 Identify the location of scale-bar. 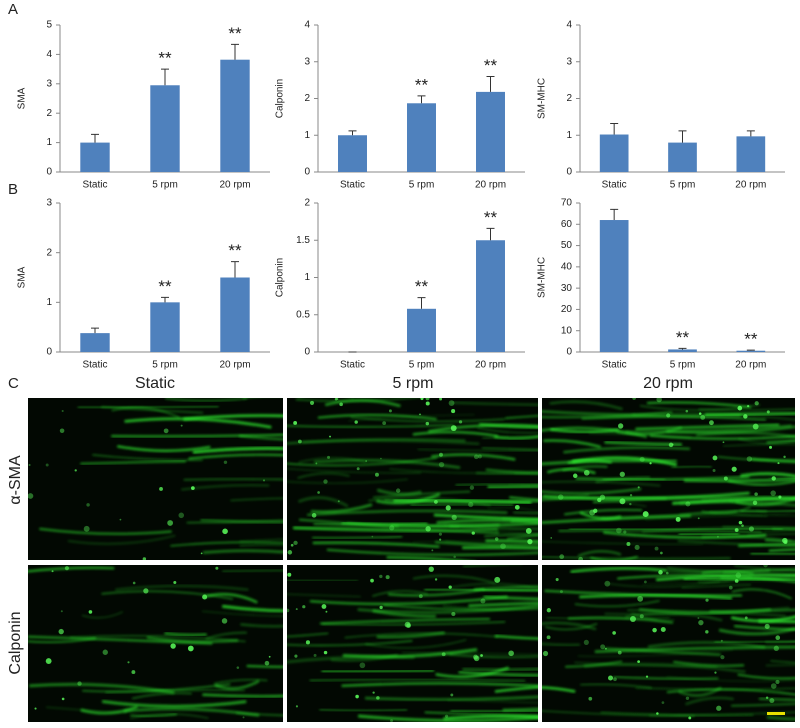
(776, 713).